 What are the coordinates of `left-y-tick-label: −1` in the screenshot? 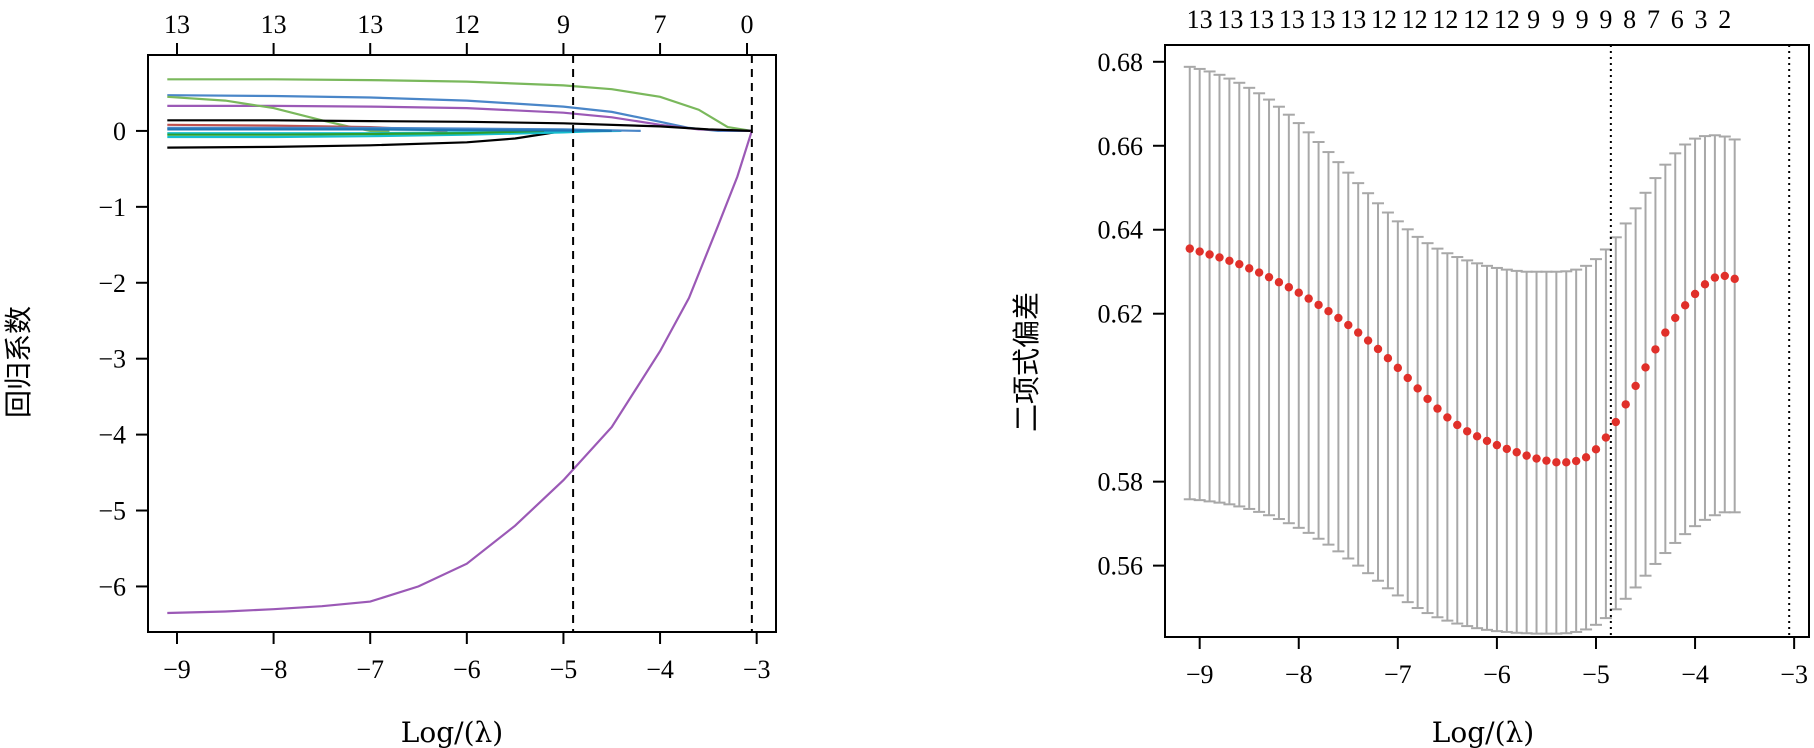 It's located at (112, 207).